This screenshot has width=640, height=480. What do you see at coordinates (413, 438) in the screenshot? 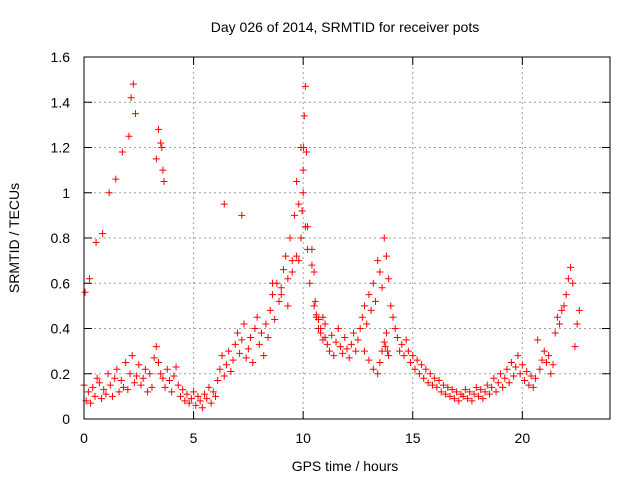
I see `x-tick-label: 15` at bounding box center [413, 438].